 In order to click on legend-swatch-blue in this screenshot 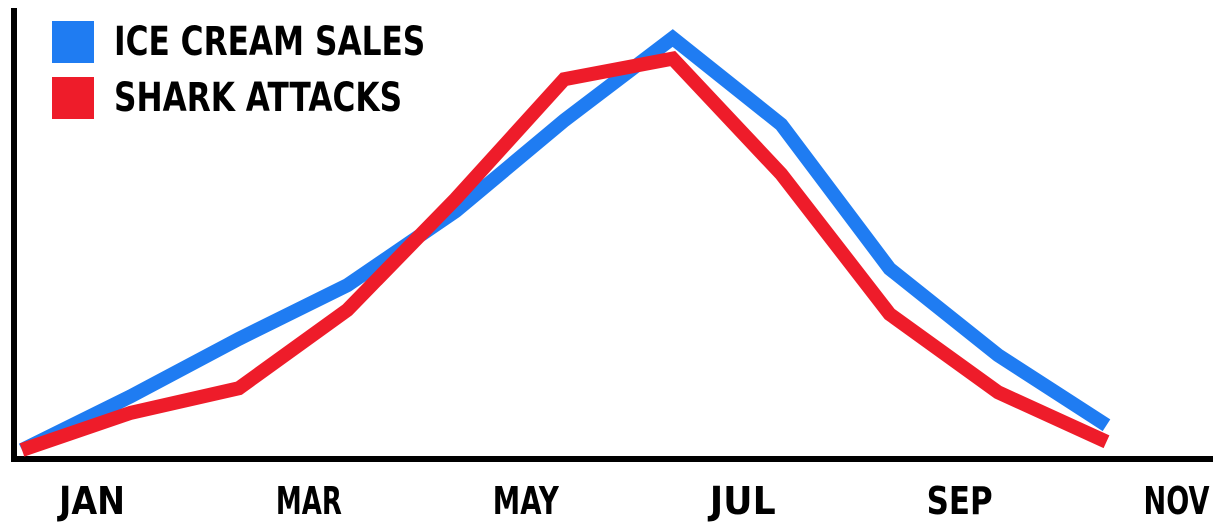, I will do `click(73, 42)`.